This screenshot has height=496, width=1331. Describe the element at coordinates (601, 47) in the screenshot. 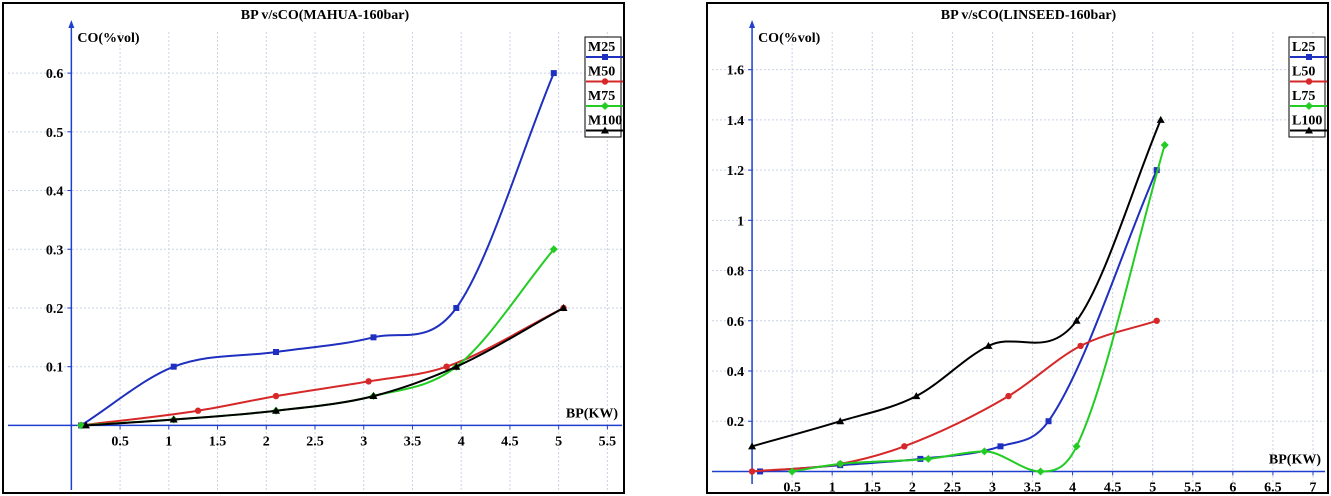

I see `legend-label-m25: M25` at that location.